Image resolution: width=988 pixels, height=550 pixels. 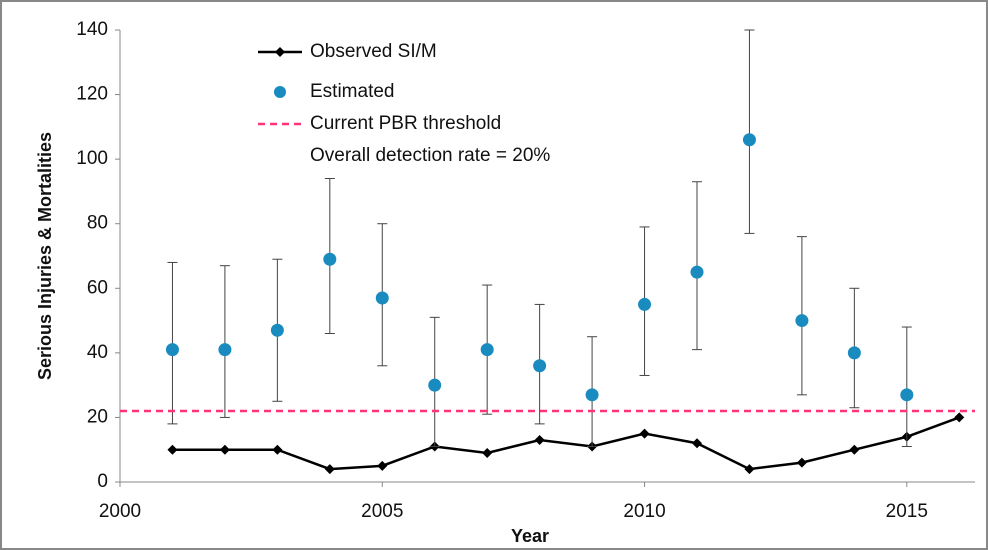 What do you see at coordinates (97, 352) in the screenshot?
I see `y-tick-label: 40` at bounding box center [97, 352].